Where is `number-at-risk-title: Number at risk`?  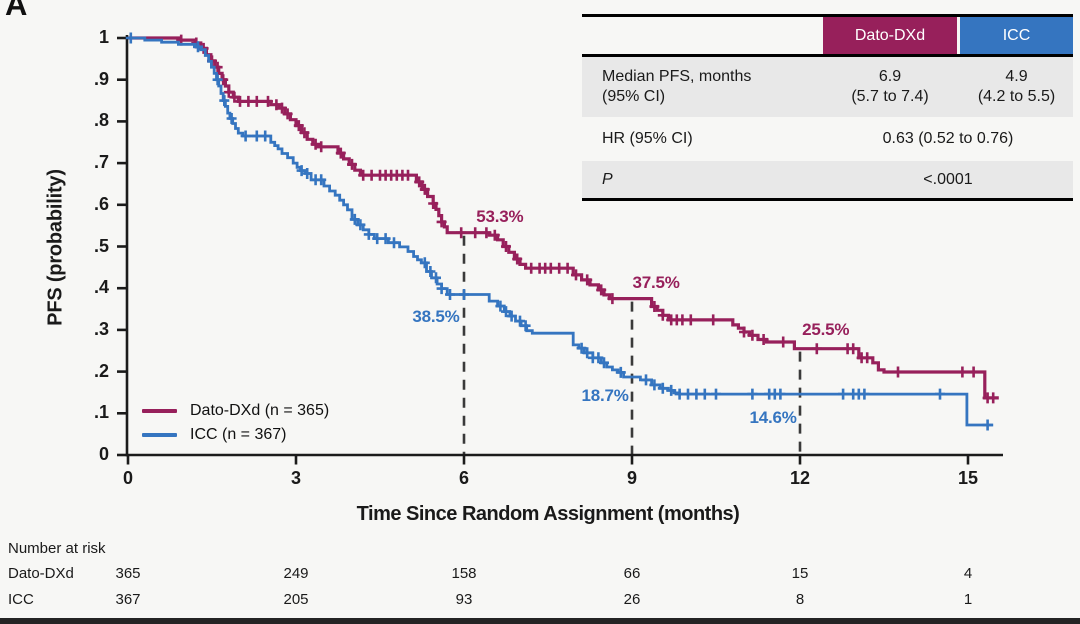
number-at-risk-title: Number at risk is located at coordinates (57, 548).